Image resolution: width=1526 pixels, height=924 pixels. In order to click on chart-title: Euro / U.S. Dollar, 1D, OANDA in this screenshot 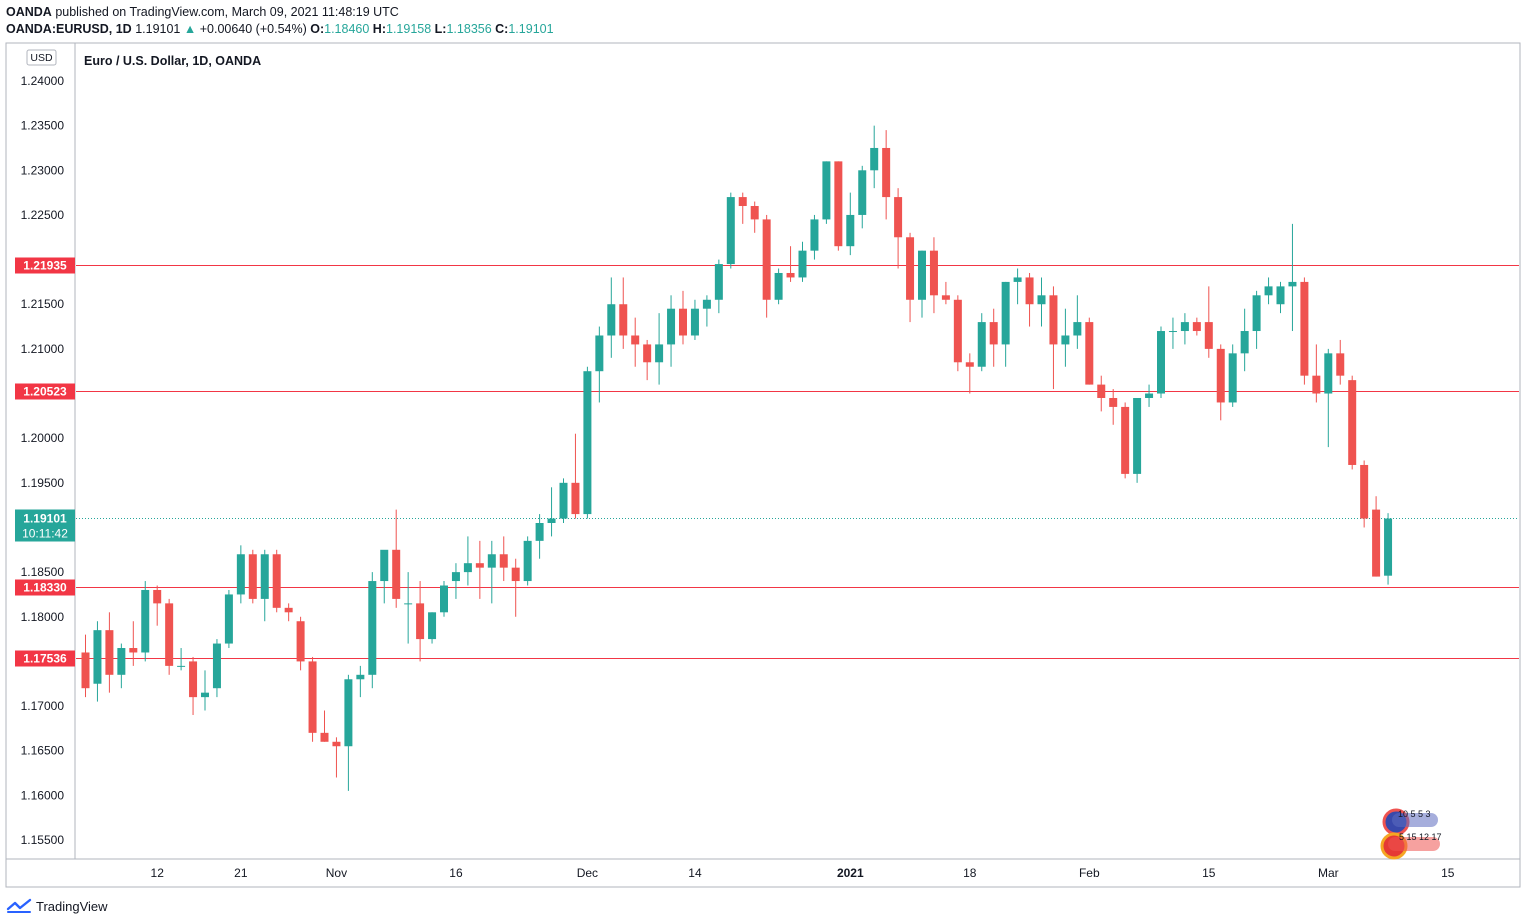, I will do `click(172, 61)`.